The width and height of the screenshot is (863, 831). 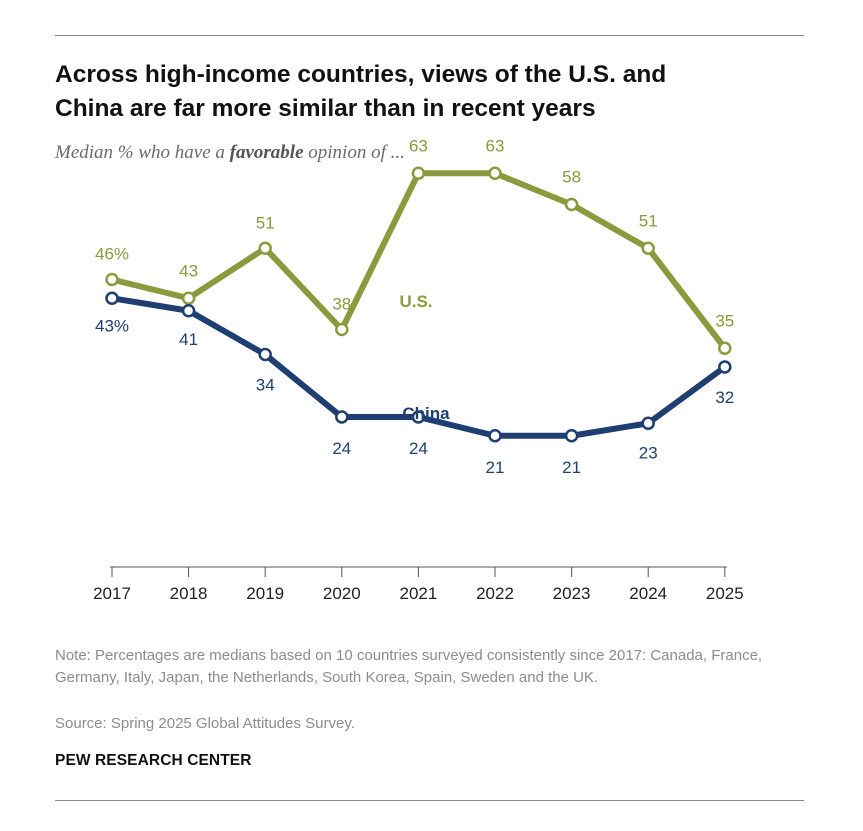 I want to click on us-value-label-2018: 43, so click(x=188, y=270).